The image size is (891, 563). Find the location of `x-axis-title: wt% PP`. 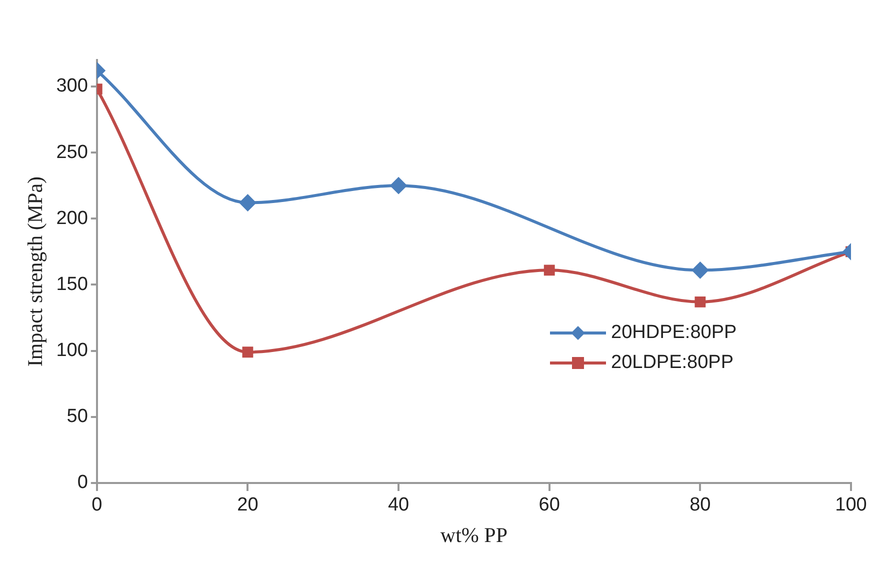

x-axis-title: wt% PP is located at coordinates (474, 534).